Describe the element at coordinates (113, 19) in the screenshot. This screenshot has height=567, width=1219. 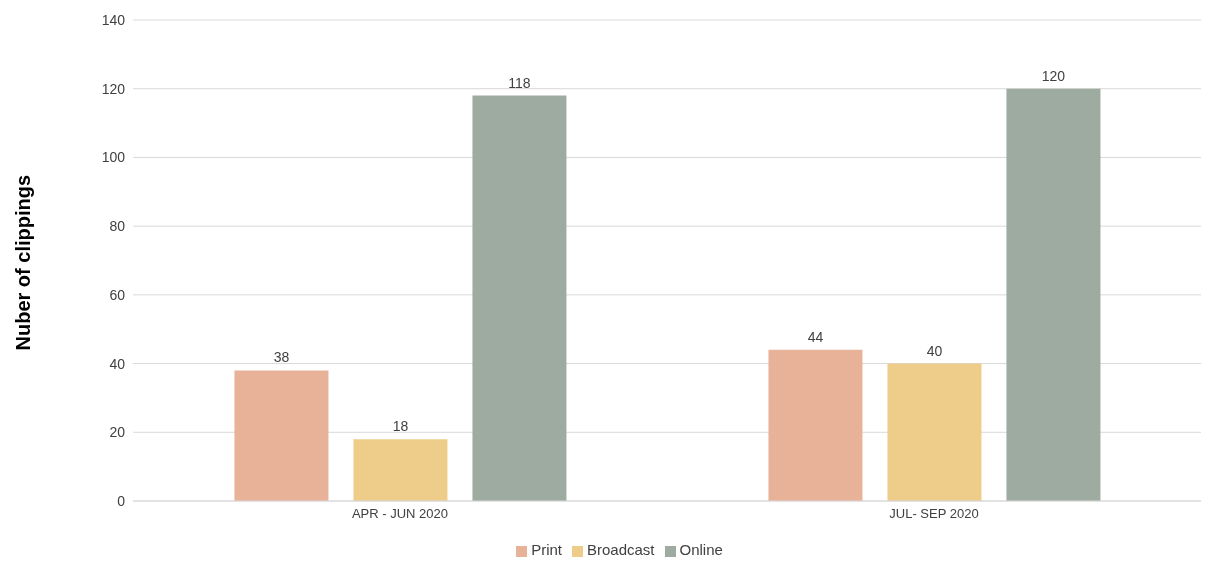
I see `y-tick-label: 140` at that location.